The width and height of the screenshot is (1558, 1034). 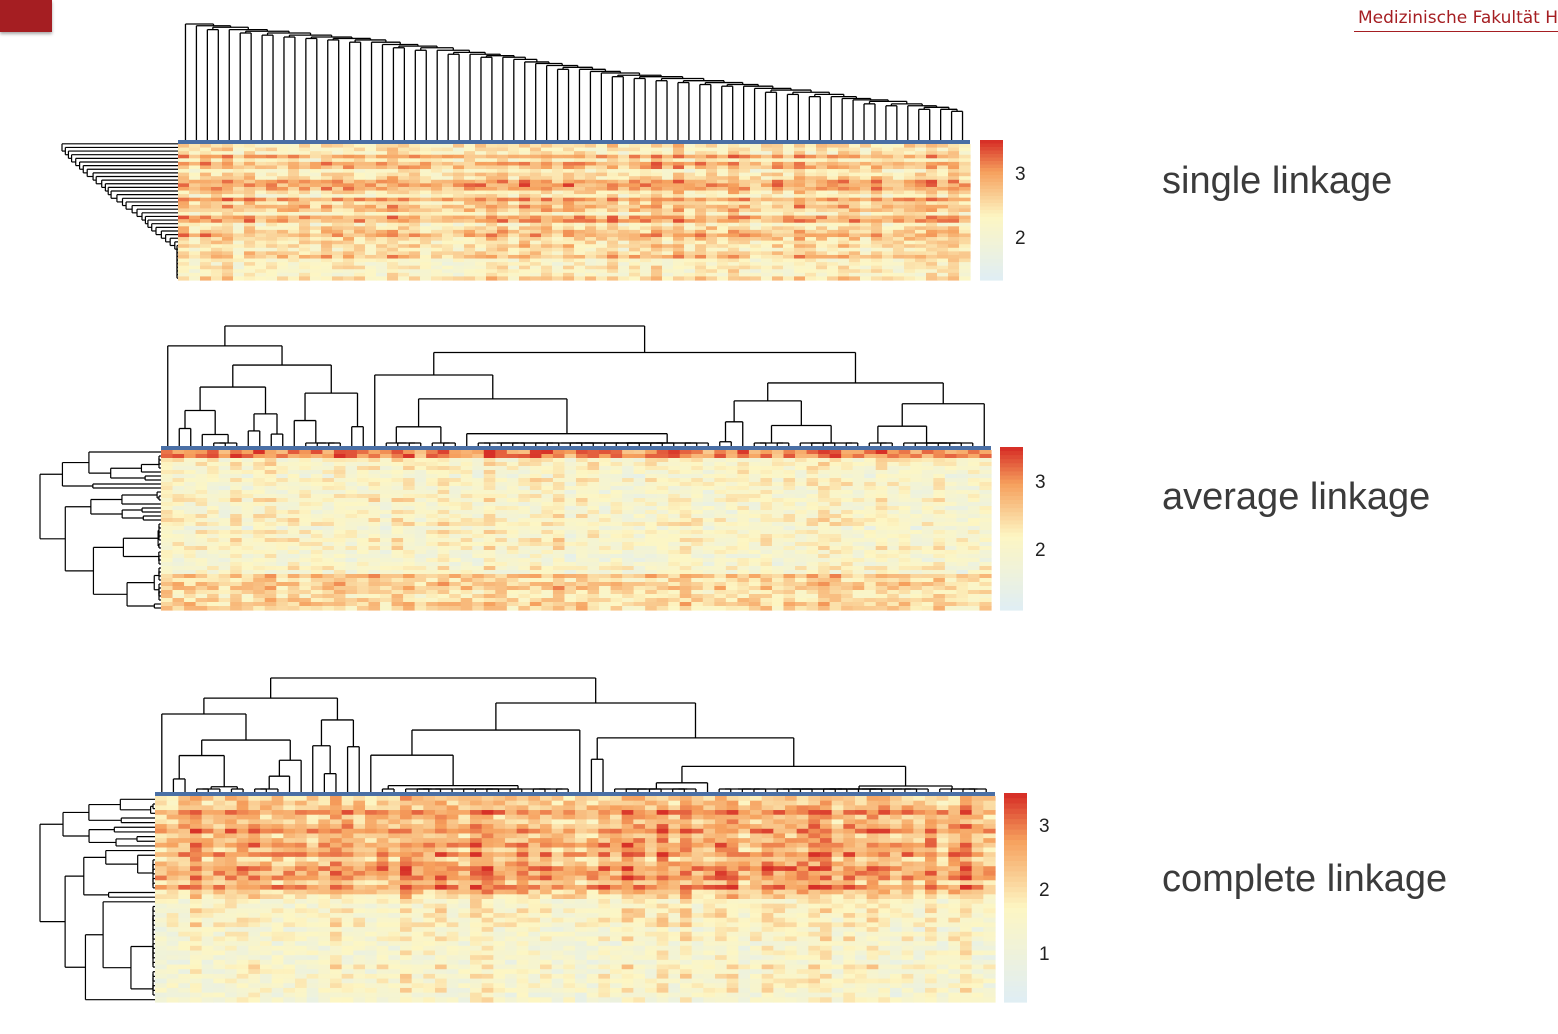 I want to click on institution-header: Medizinische Fakultät H, so click(x=1455, y=20).